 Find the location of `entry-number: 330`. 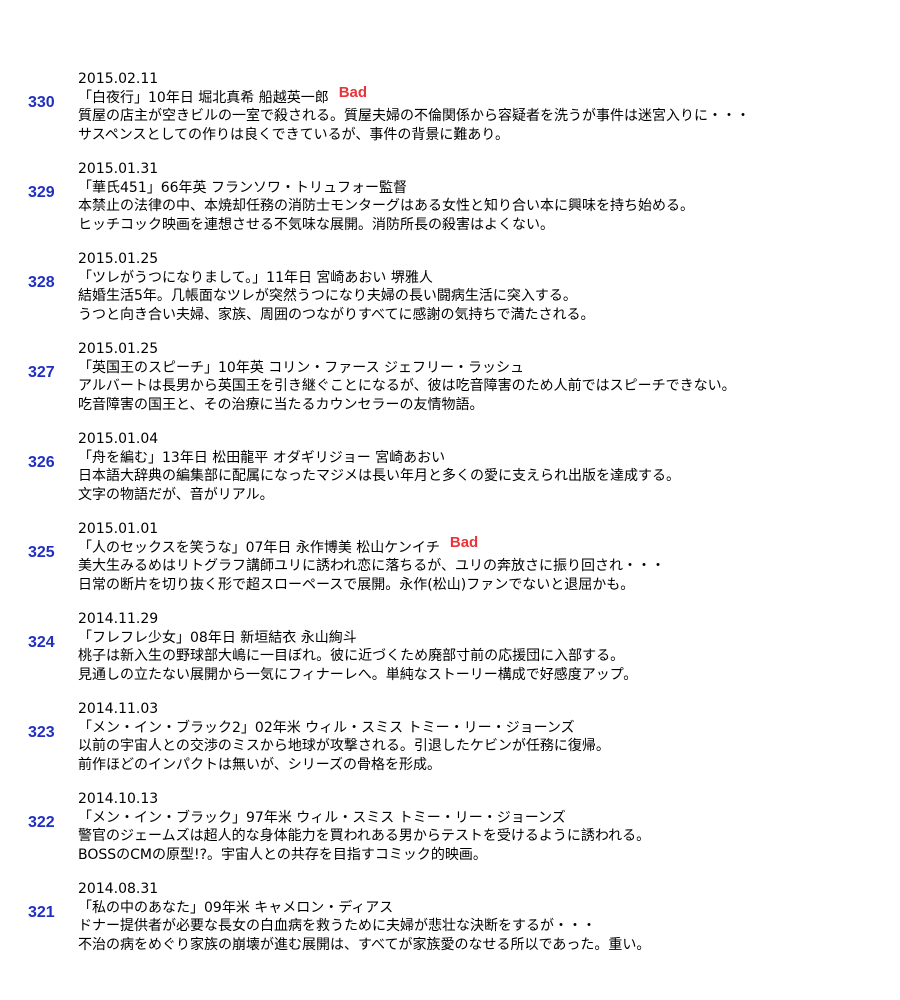

entry-number: 330 is located at coordinates (41, 102).